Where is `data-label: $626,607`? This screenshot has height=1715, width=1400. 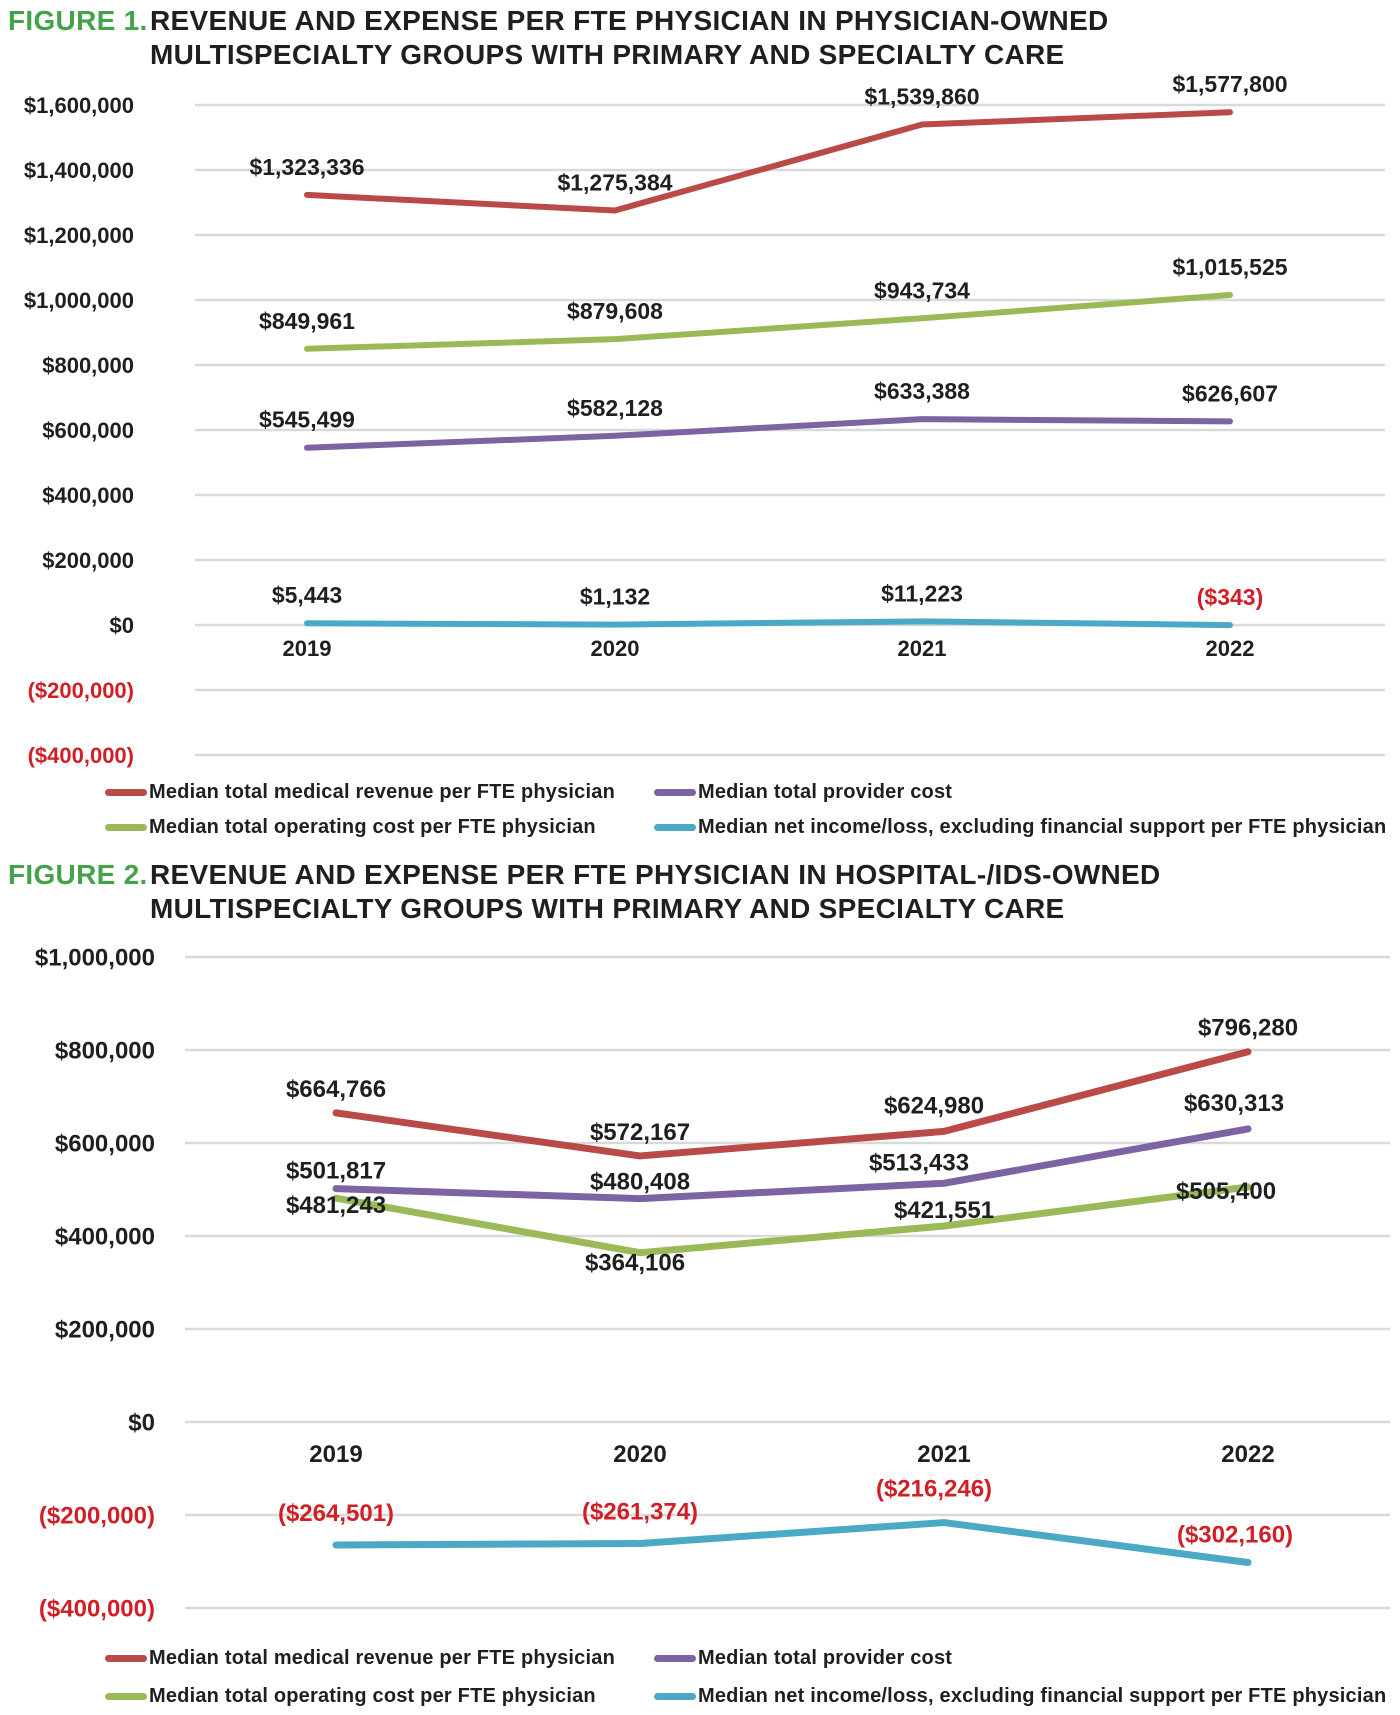 data-label: $626,607 is located at coordinates (1230, 393).